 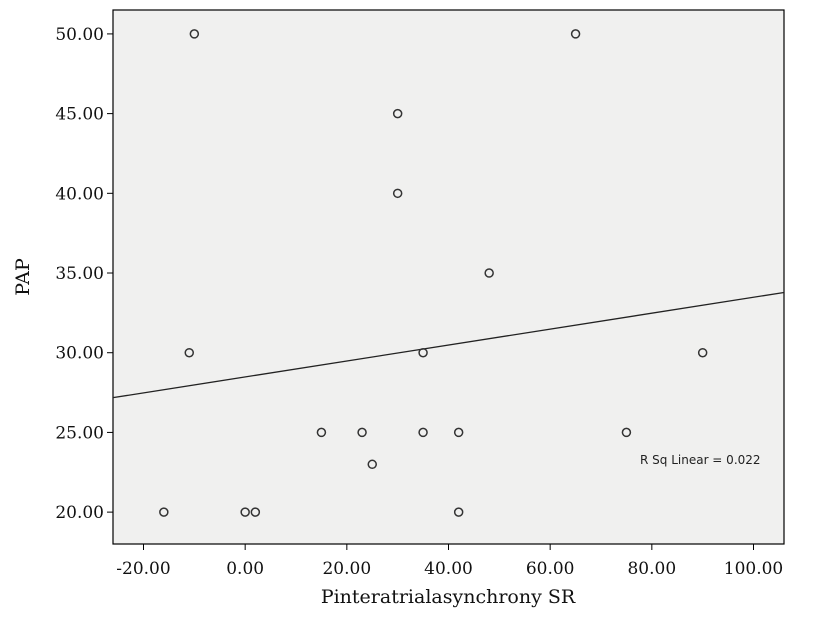 What do you see at coordinates (79, 35) in the screenshot?
I see `y-tick-label: 50.00` at bounding box center [79, 35].